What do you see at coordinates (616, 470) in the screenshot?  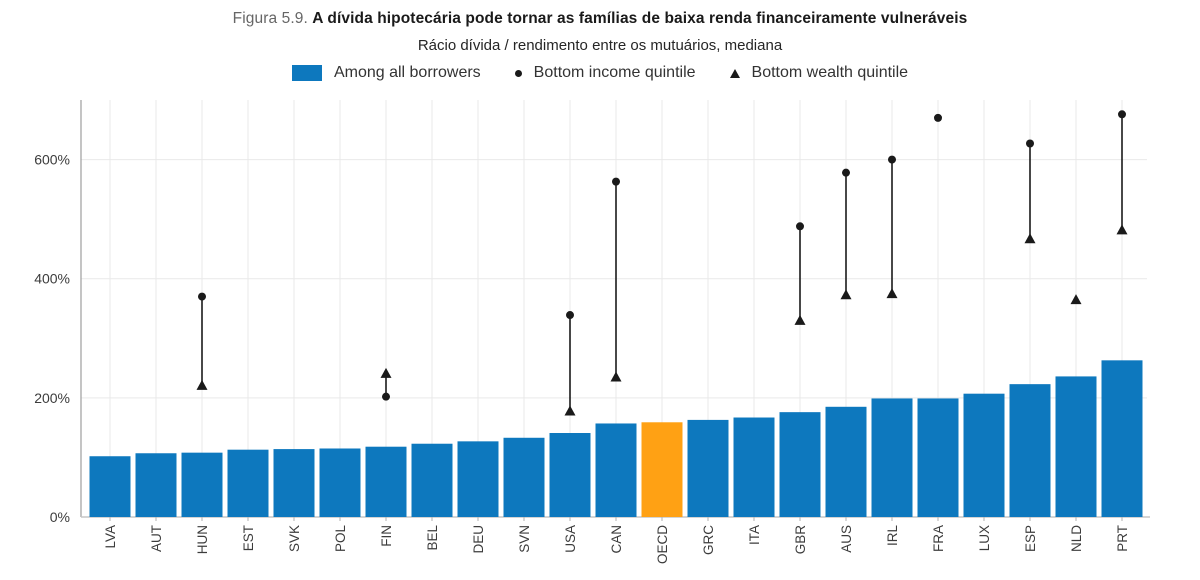 I see `bar-CAN` at bounding box center [616, 470].